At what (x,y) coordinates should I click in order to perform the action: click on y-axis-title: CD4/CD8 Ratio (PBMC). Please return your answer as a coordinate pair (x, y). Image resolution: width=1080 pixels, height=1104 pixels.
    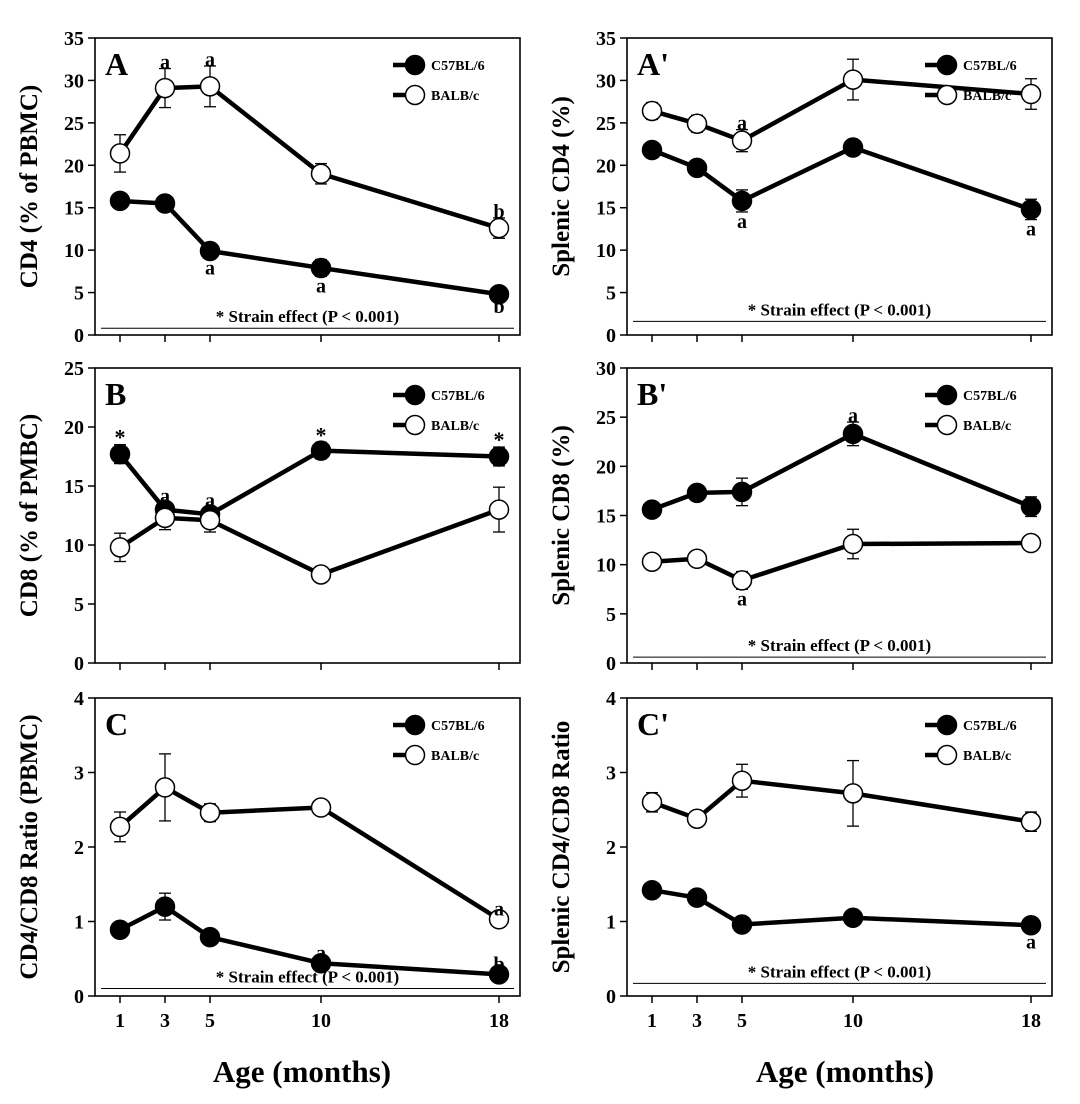
    Looking at the image, I should click on (29, 846).